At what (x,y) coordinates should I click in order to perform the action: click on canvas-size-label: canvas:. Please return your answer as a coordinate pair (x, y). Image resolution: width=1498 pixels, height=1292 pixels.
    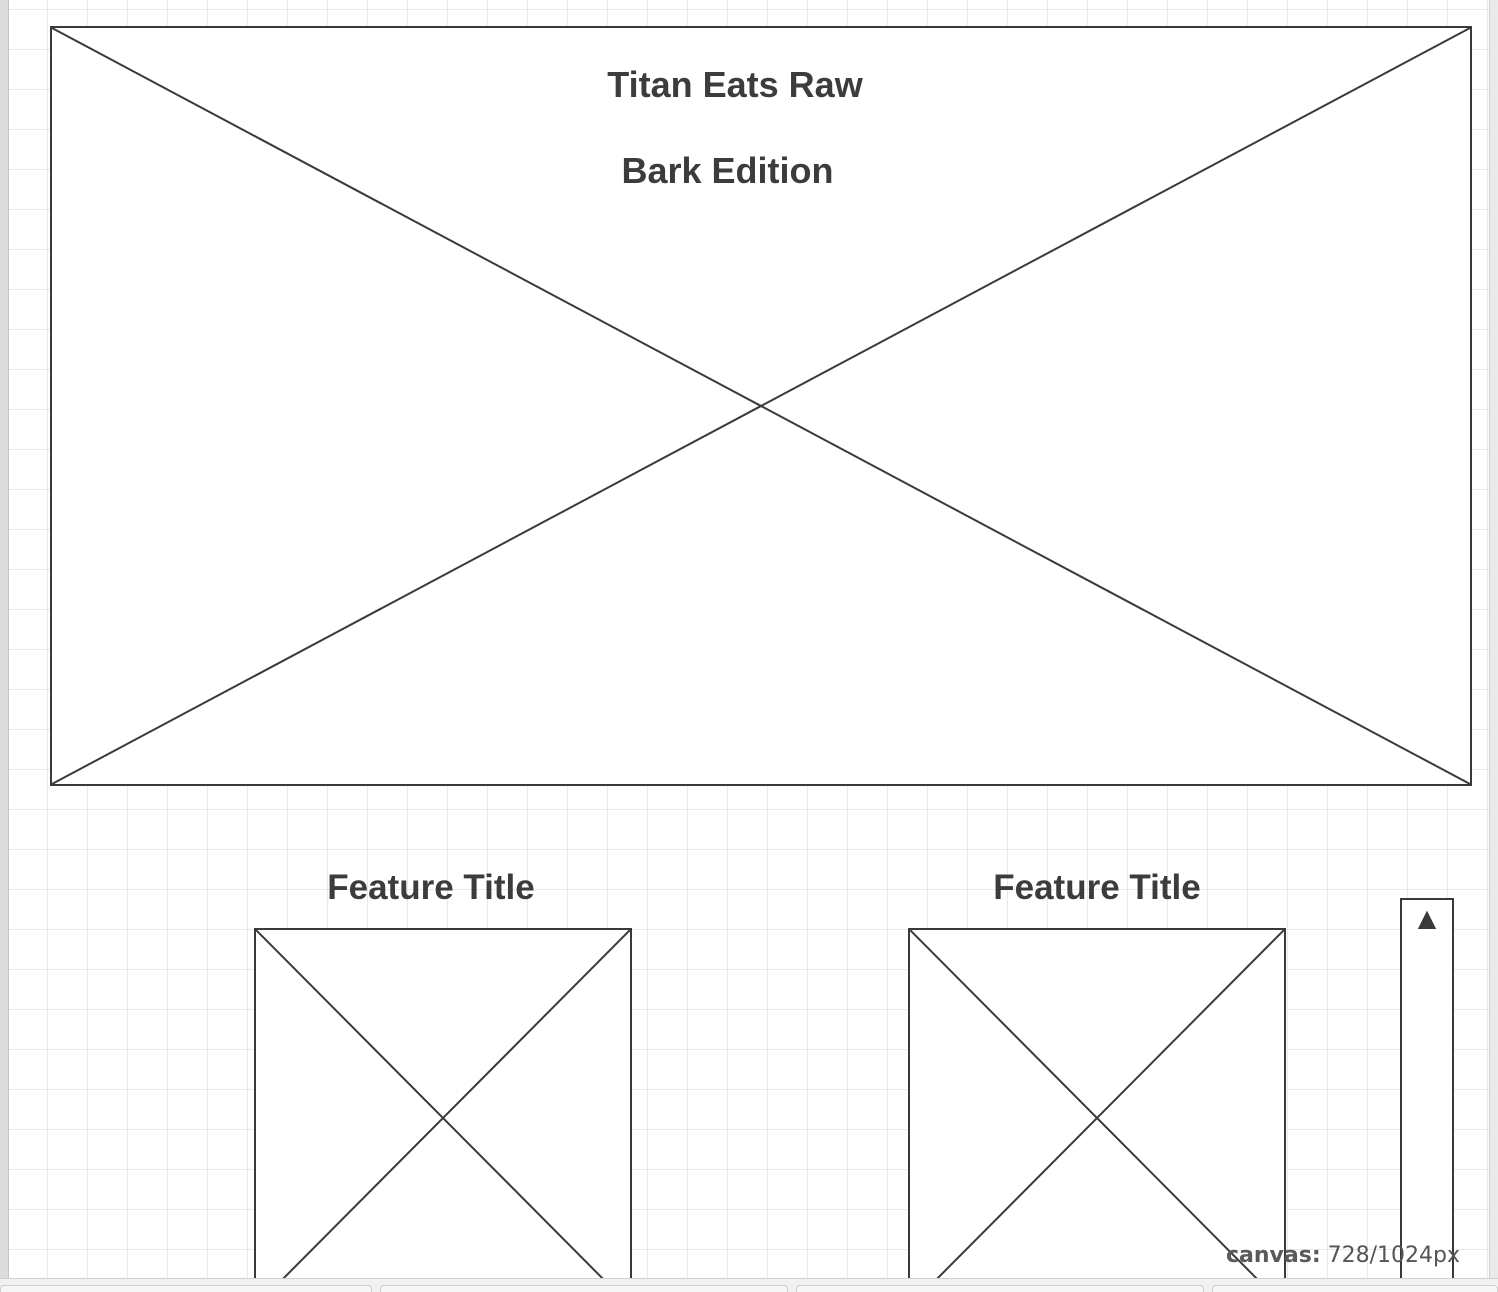
    Looking at the image, I should click on (1273, 1255).